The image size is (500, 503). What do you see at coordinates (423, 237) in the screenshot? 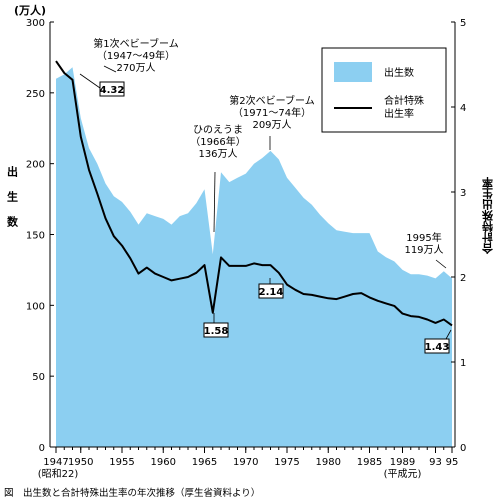
I see `annotation-line: 1995年` at bounding box center [423, 237].